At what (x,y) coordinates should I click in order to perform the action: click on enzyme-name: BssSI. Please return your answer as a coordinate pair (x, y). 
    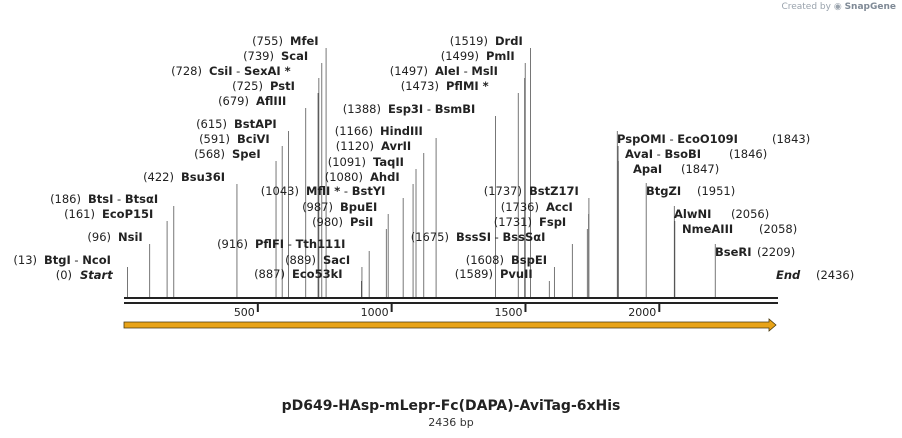
    Looking at the image, I should click on (473, 237).